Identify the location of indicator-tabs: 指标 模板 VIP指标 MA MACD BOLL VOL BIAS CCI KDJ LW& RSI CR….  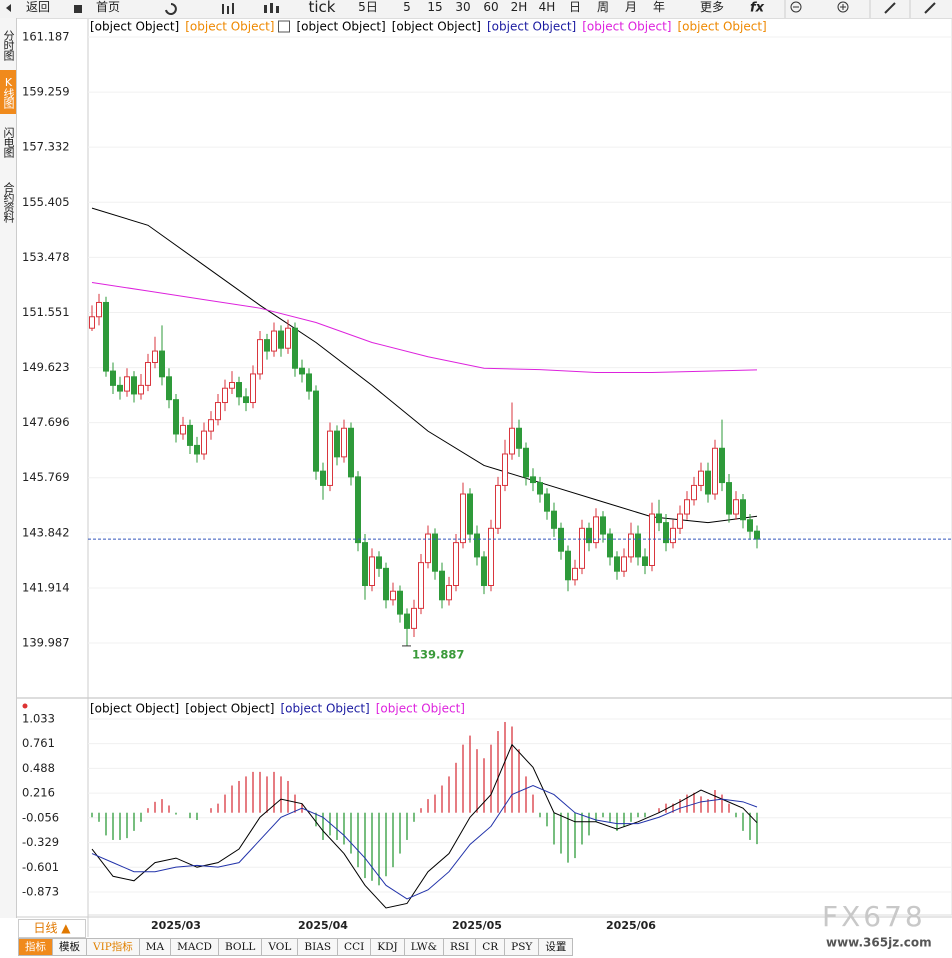
(296, 947).